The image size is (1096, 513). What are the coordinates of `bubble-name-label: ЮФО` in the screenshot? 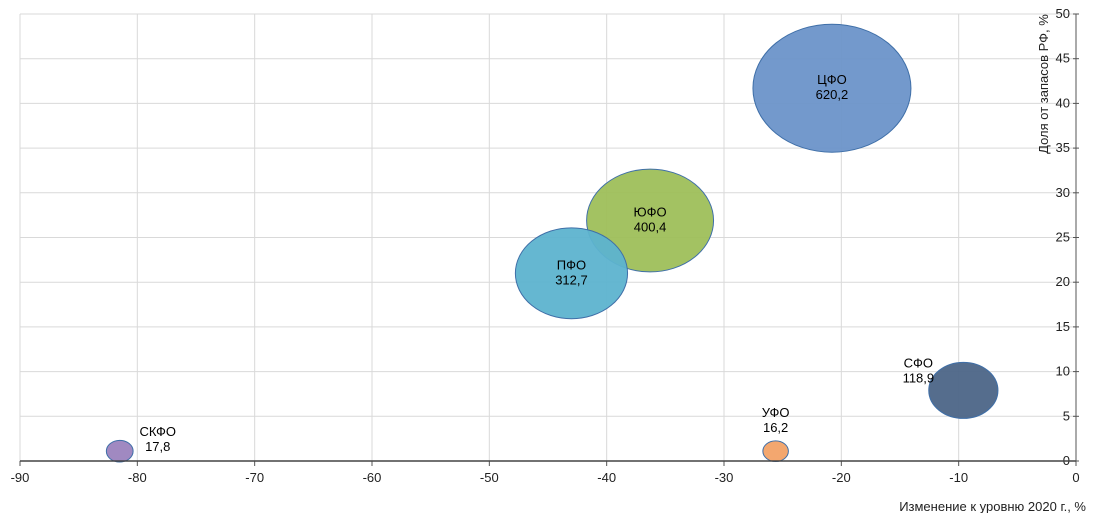 It's located at (650, 212).